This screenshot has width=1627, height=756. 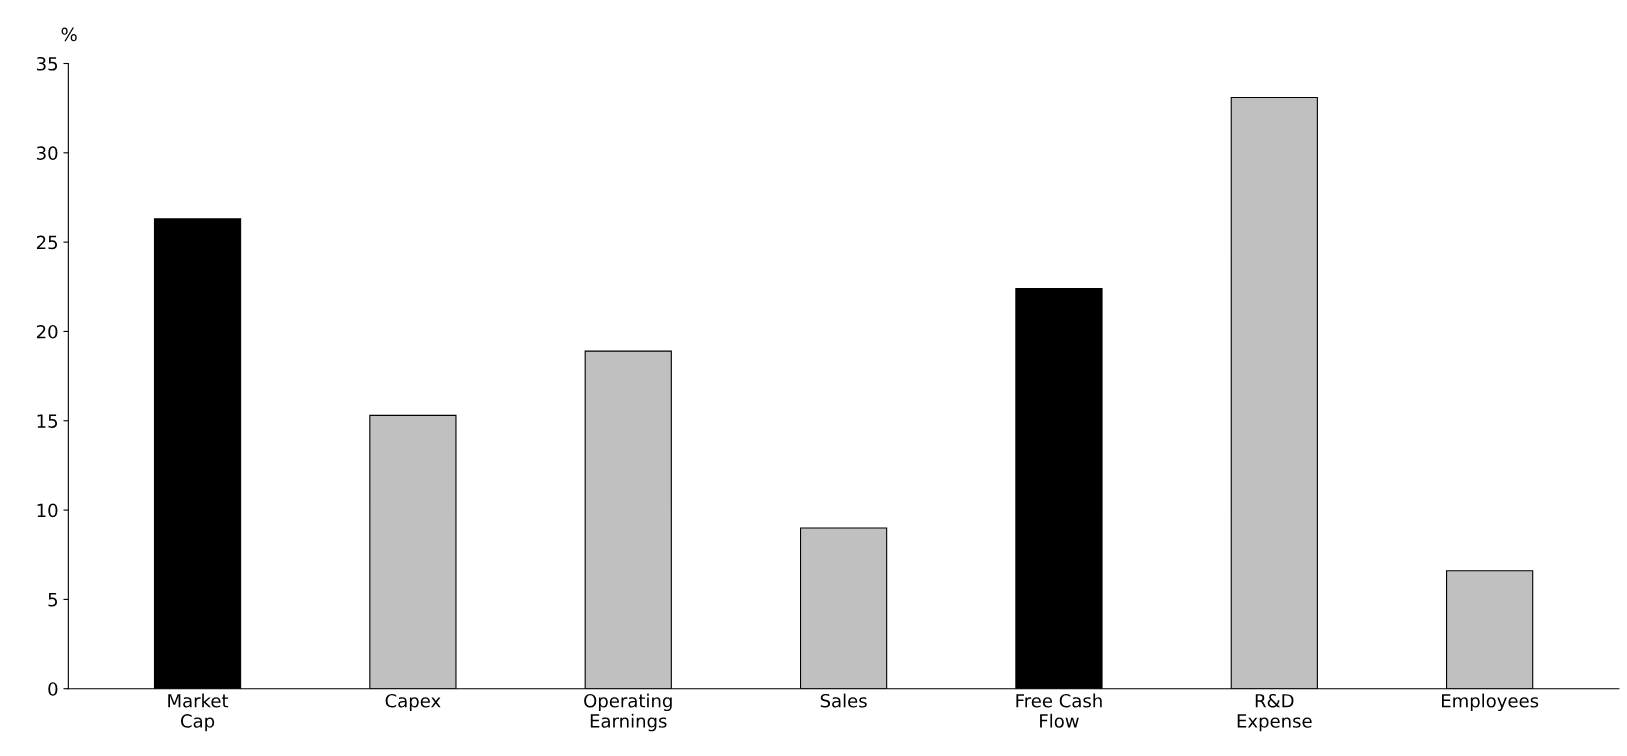 I want to click on y-tick-label: 30, so click(x=47, y=153).